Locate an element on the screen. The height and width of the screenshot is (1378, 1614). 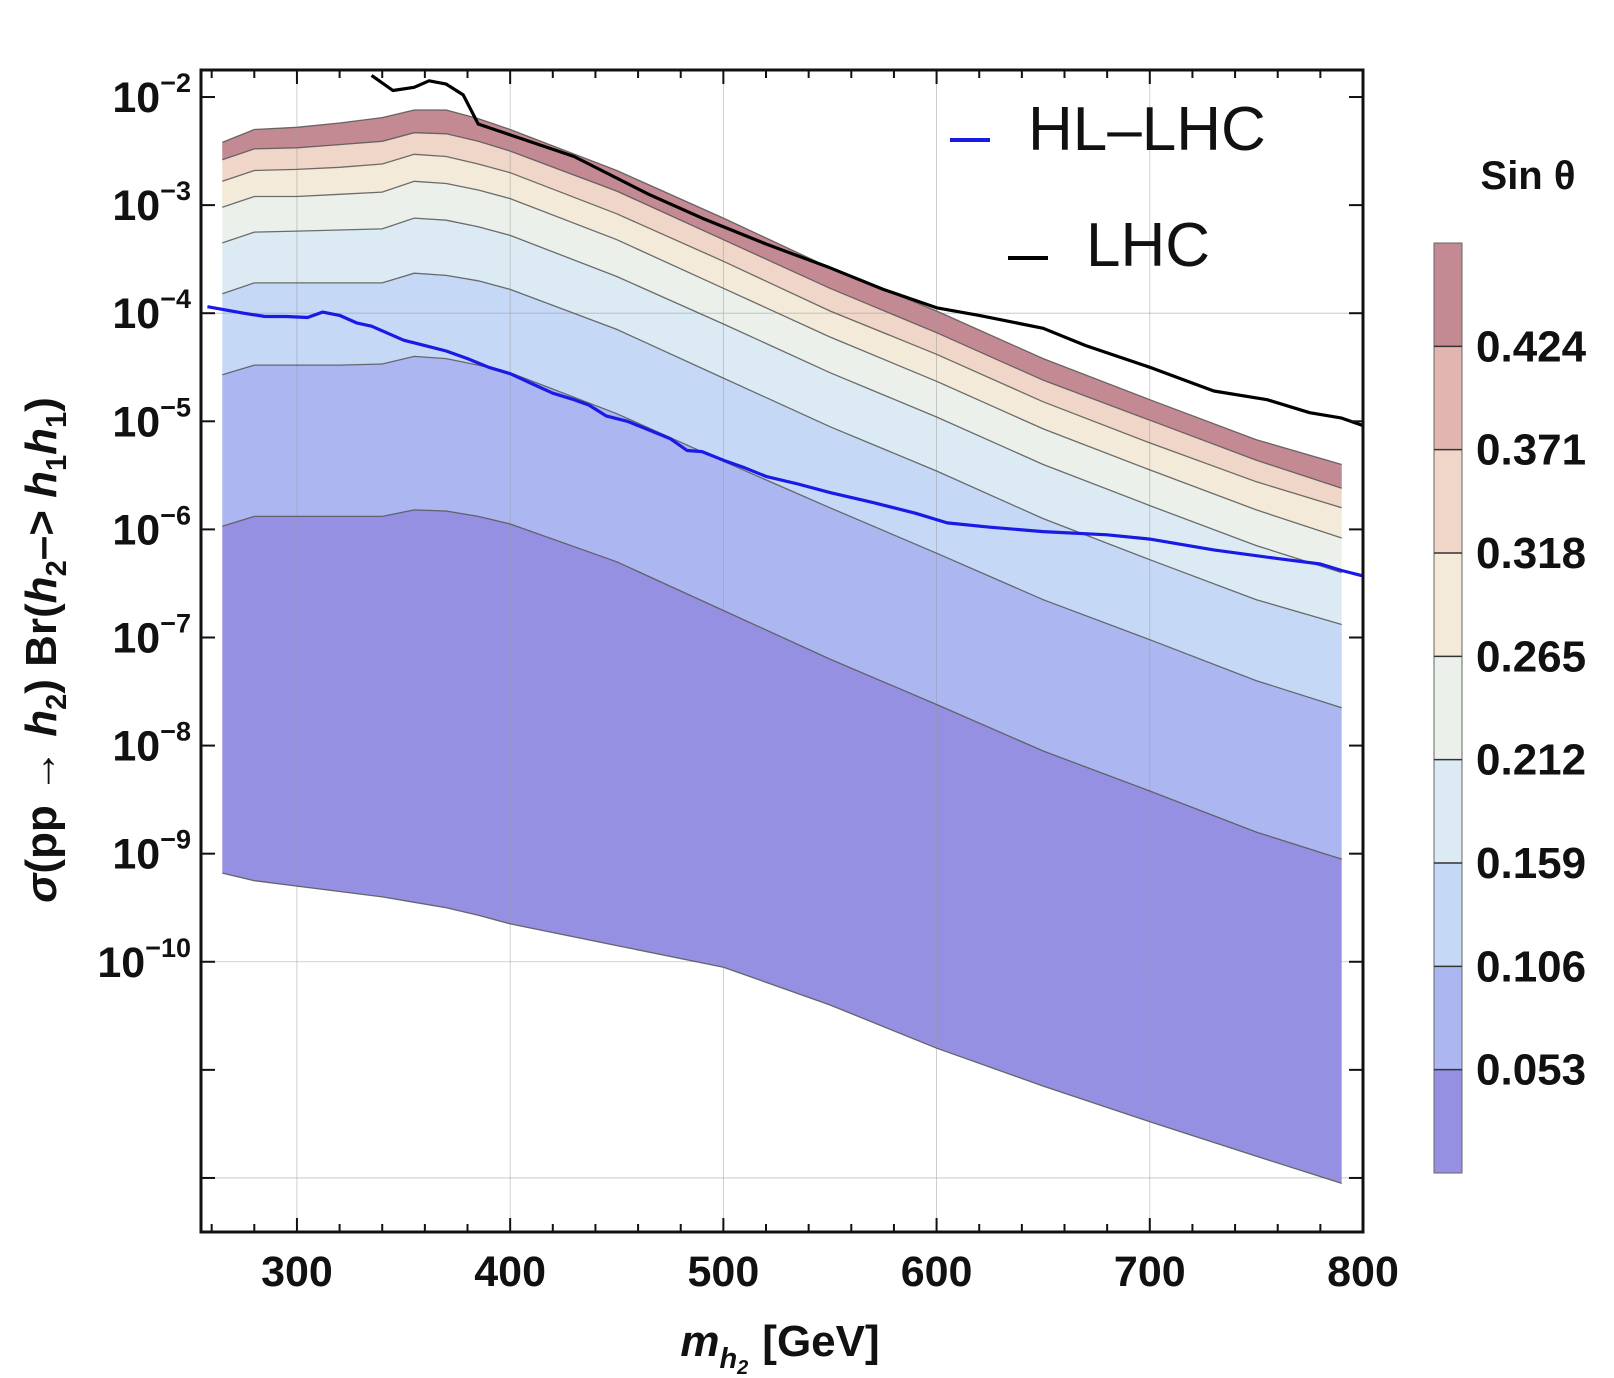
x-tick-label-600: 600 is located at coordinates (937, 1272).